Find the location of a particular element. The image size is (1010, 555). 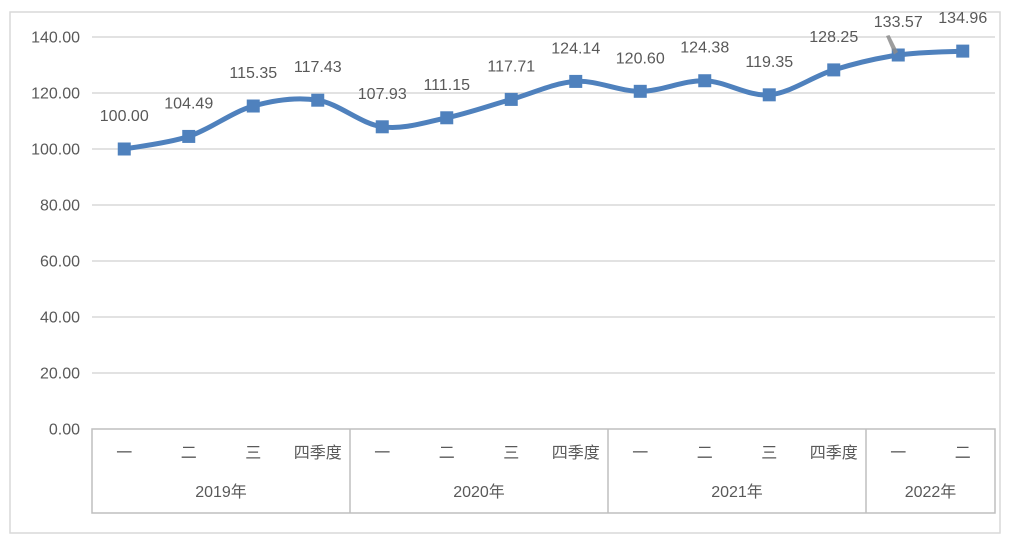

data-point-label: 124.14 is located at coordinates (575, 48).